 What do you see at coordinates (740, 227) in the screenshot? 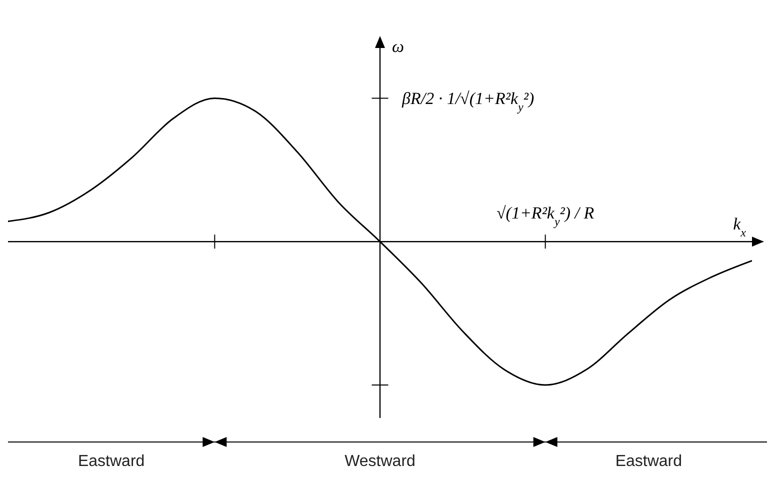
I see `x-axis-title: k$_{x}$` at bounding box center [740, 227].